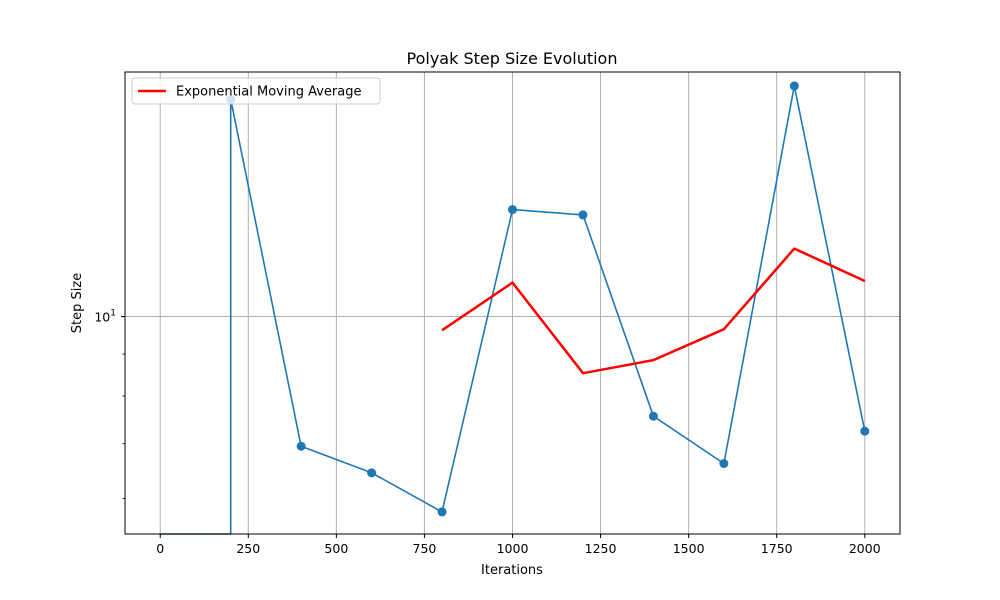  Describe the element at coordinates (689, 548) in the screenshot. I see `x-tick-label: 1500` at that location.